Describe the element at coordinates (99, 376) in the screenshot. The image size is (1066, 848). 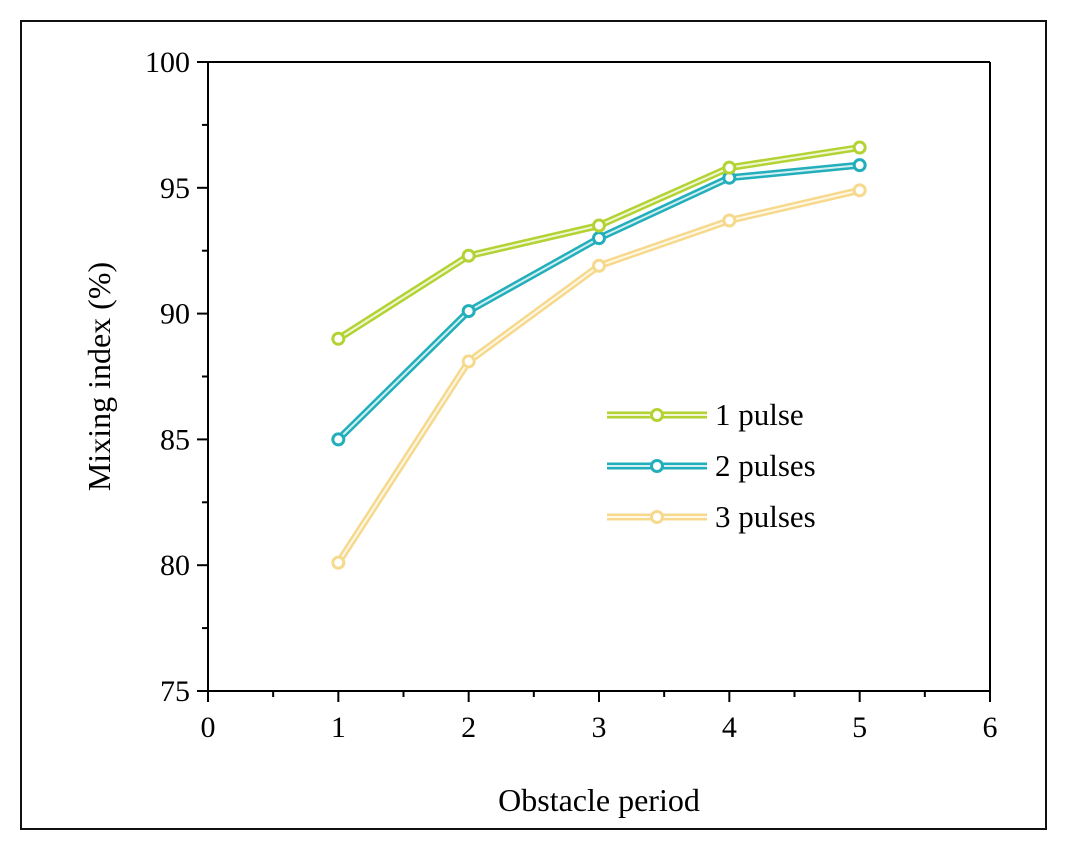
I see `y-axis-label: Mixing index (%)` at that location.